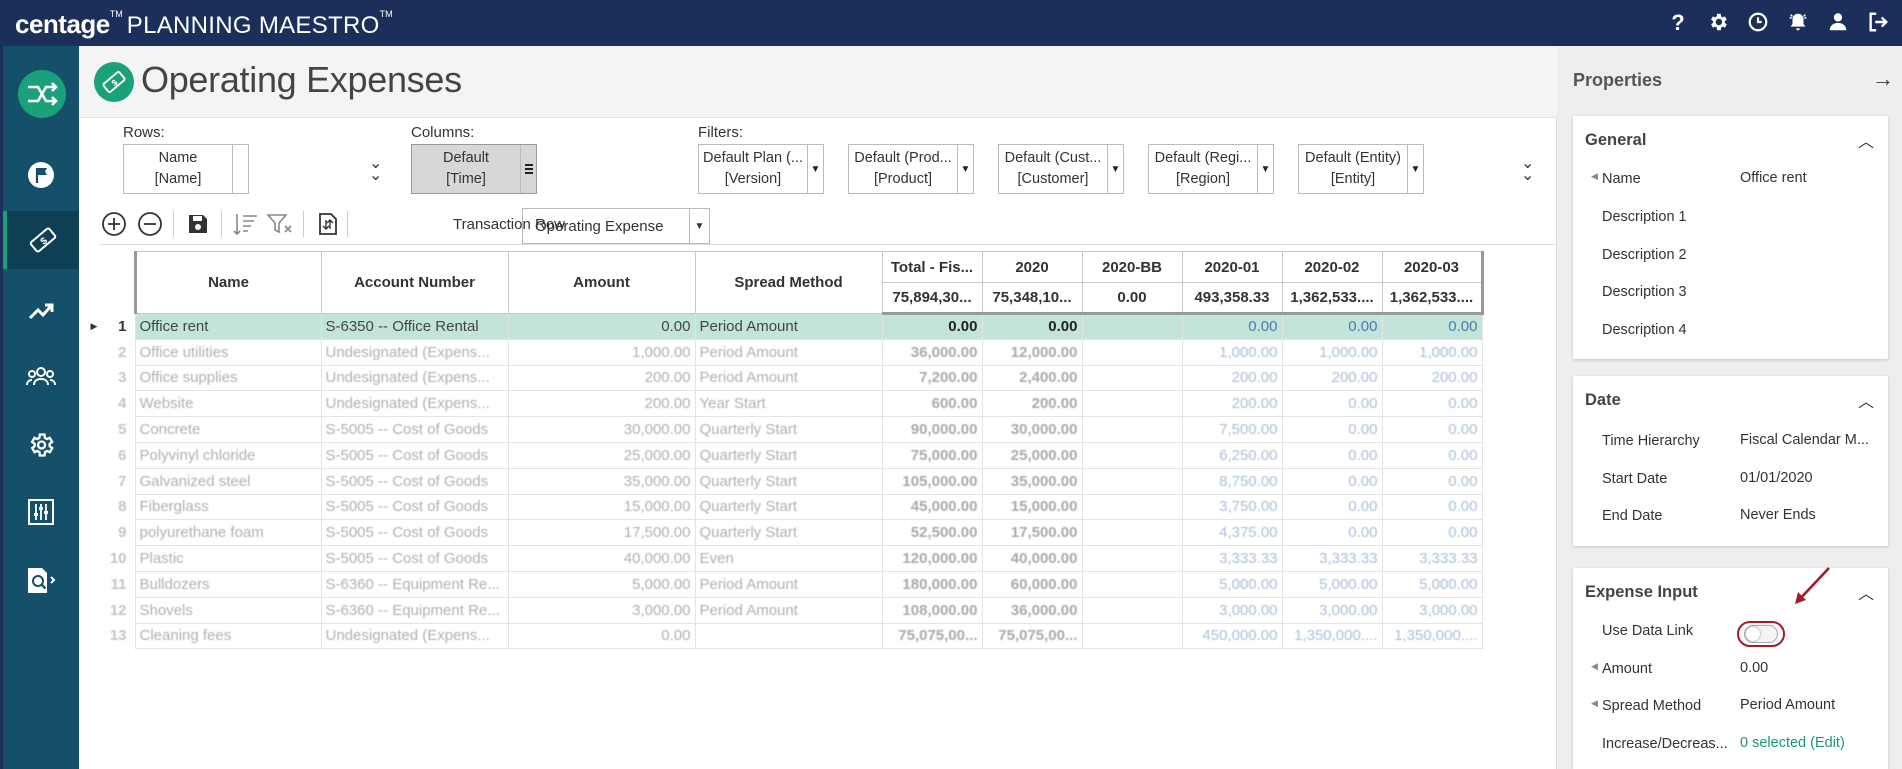 This screenshot has height=769, width=1902. What do you see at coordinates (1232, 584) in the screenshot?
I see `cell-m1: 5,000.00` at bounding box center [1232, 584].